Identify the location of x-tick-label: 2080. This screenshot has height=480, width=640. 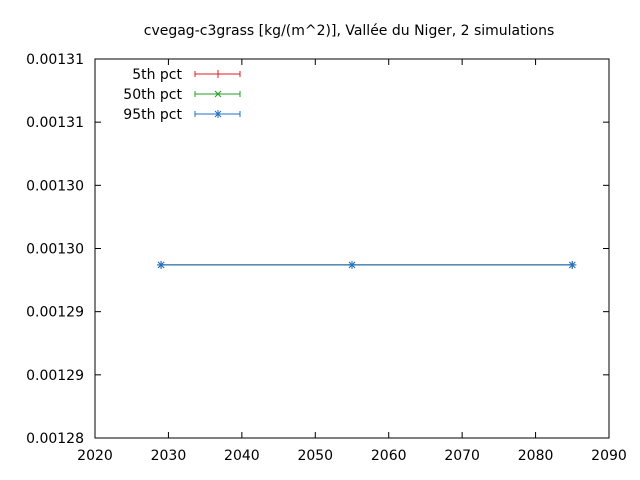
(536, 456).